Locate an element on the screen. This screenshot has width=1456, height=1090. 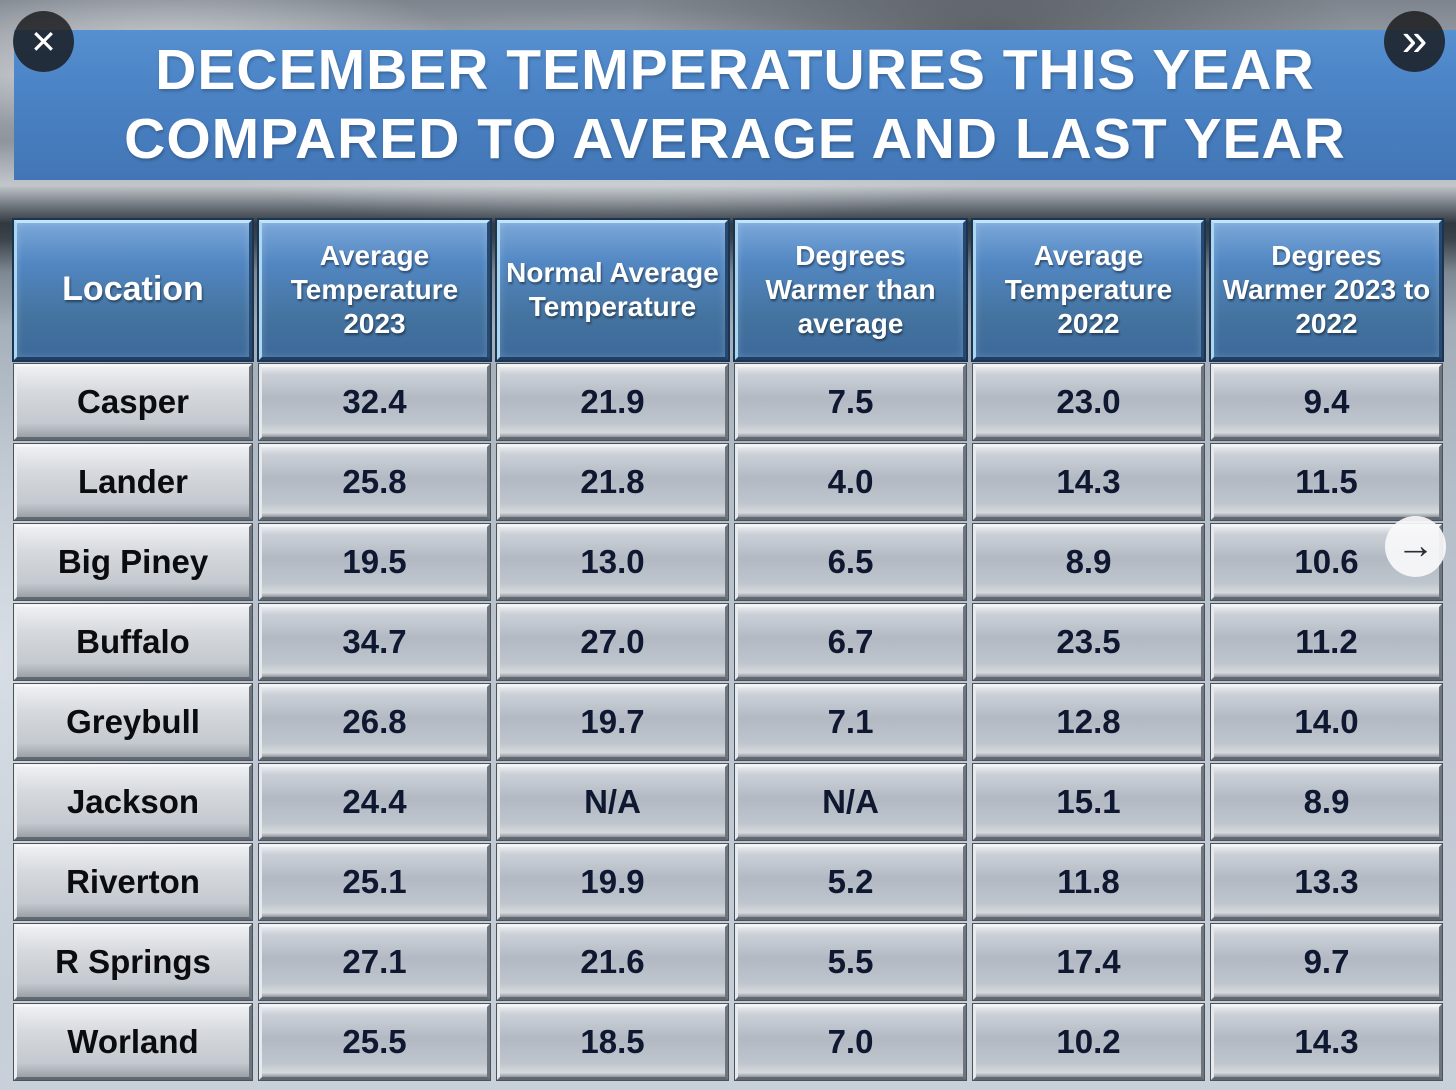
column-header-degrees-warmer-than-average: Degrees Warmer than average is located at coordinates (850, 290).